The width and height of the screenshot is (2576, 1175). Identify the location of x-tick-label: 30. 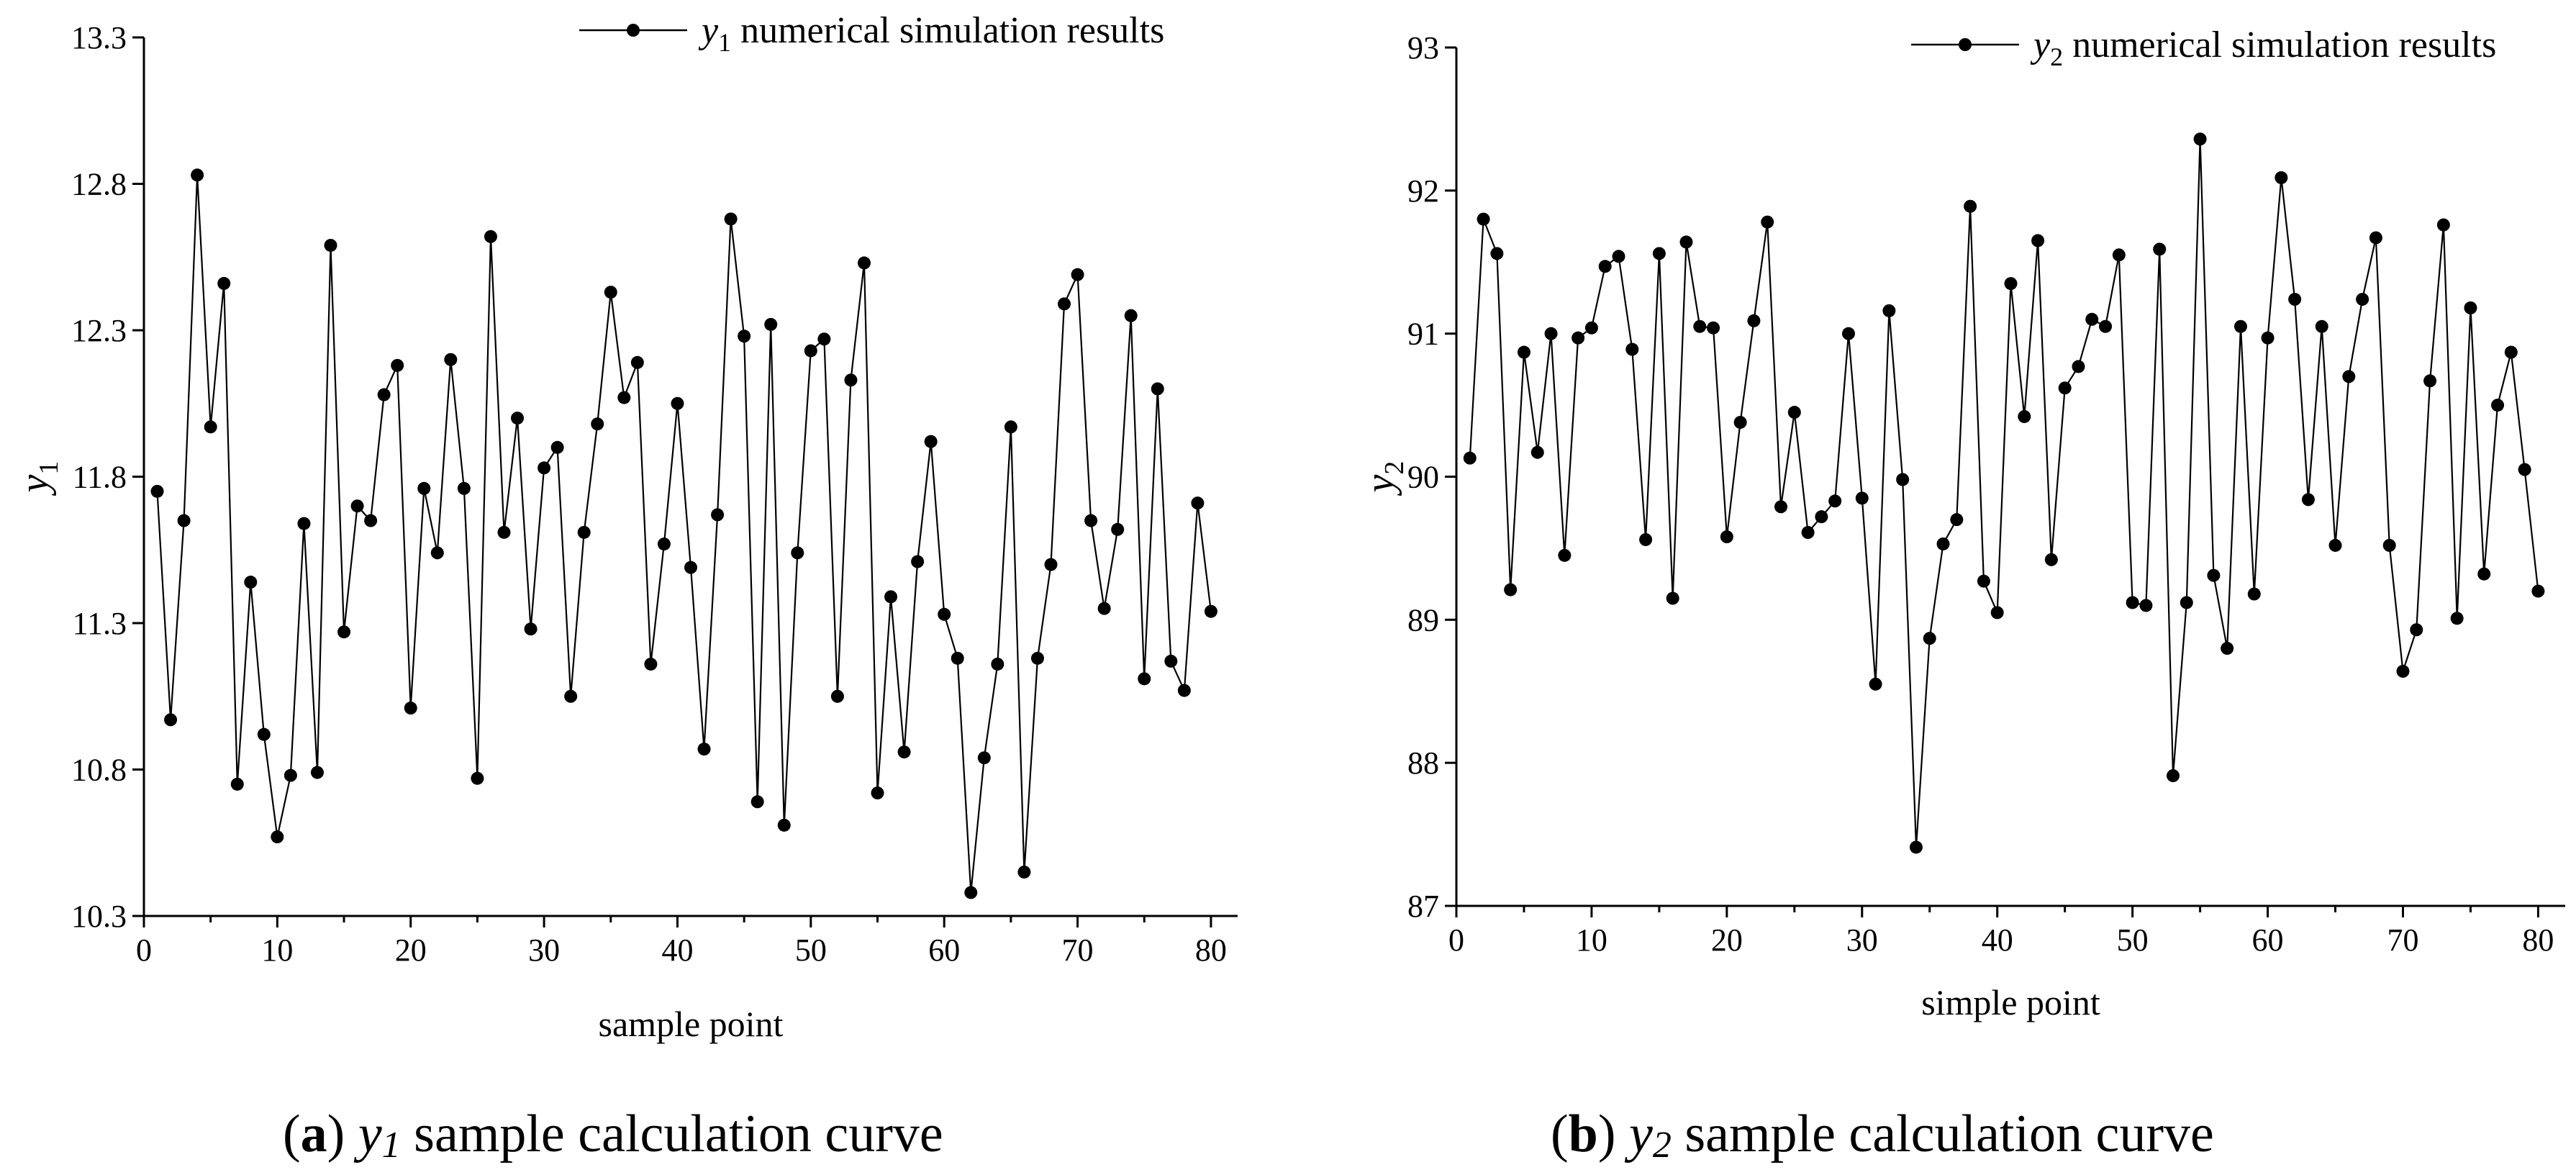
(544, 950).